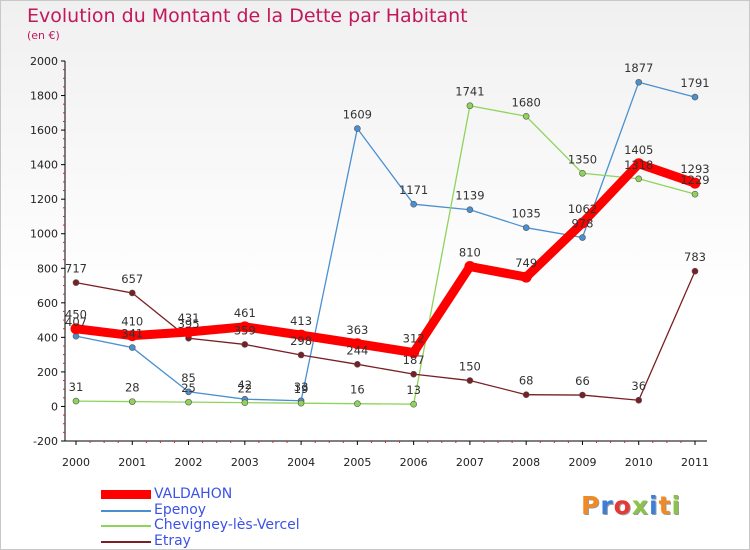 Image resolution: width=750 pixels, height=550 pixels. What do you see at coordinates (622, 505) in the screenshot?
I see `logo-letter: o` at bounding box center [622, 505].